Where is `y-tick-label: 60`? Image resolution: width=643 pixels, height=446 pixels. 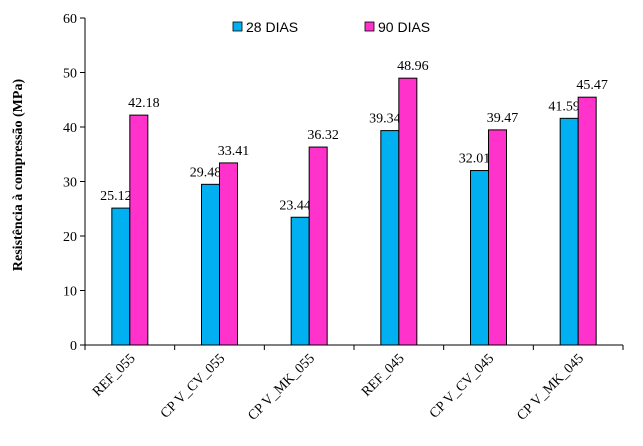 y-tick-label: 60 is located at coordinates (70, 19).